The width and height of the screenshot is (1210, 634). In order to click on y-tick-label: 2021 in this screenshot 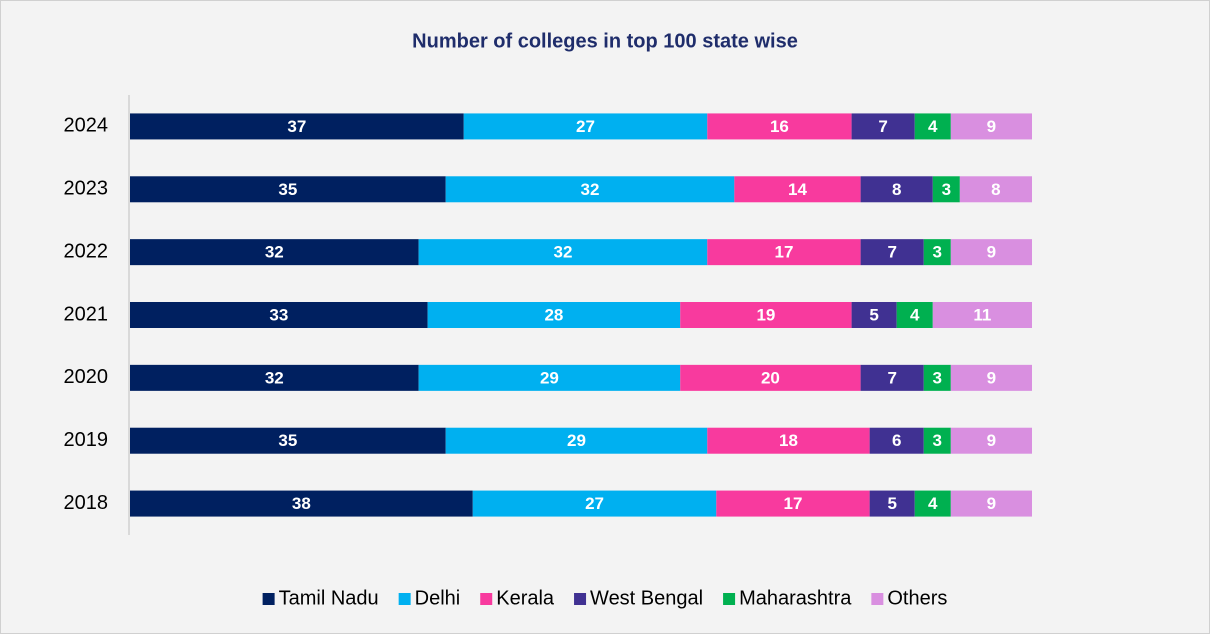, I will do `click(86, 314)`.